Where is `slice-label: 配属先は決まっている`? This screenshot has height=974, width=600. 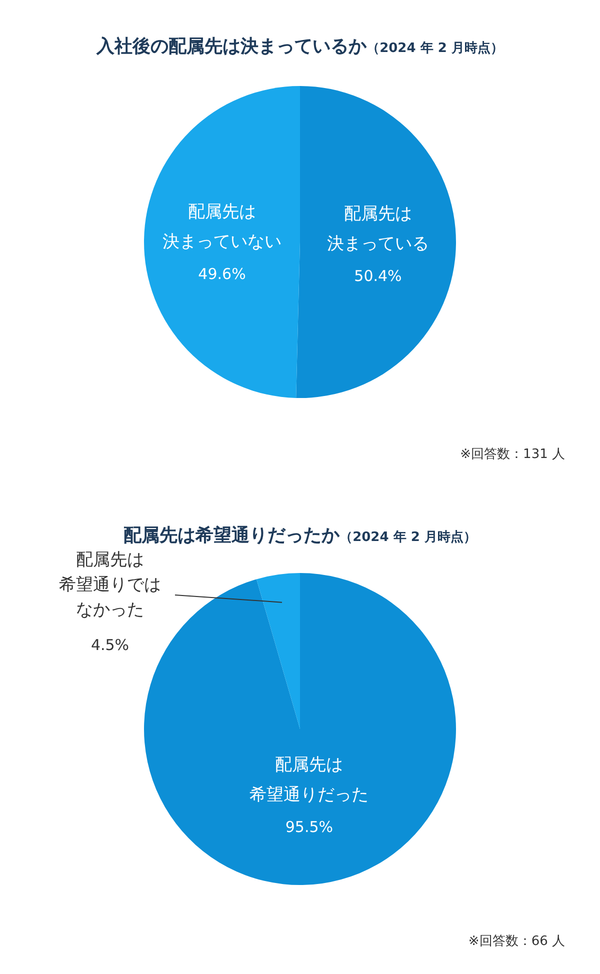 slice-label: 配属先は決まっている is located at coordinates (377, 229).